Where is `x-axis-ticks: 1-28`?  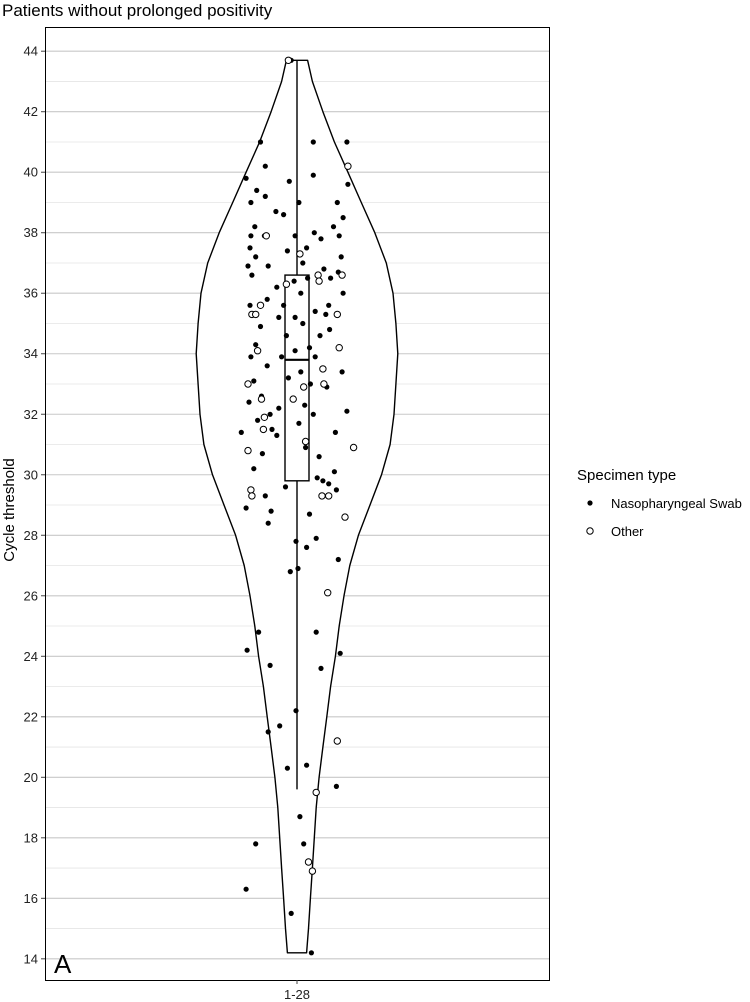
x-axis-ticks: 1-28 is located at coordinates (297, 991).